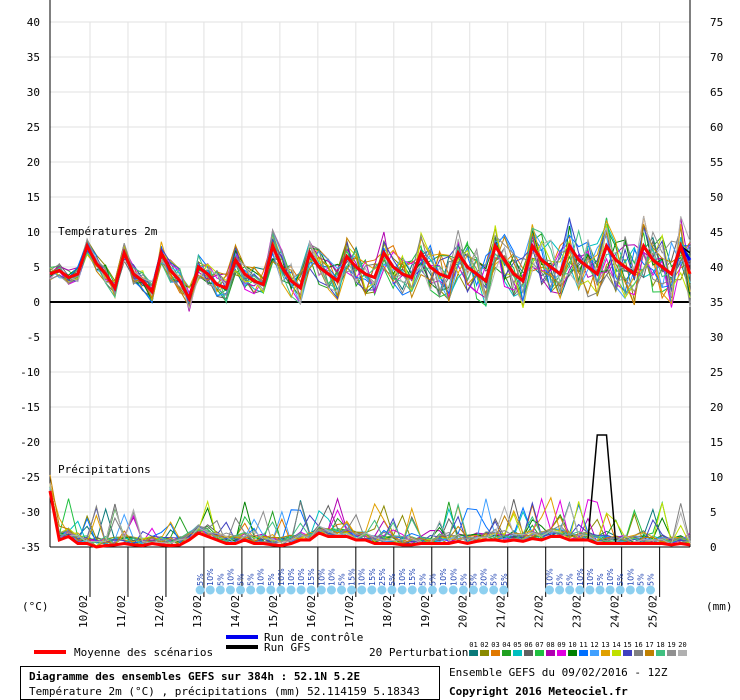 This screenshot has width=740, height=700. I want to click on x-tick-label: 19/02, so click(425, 611).